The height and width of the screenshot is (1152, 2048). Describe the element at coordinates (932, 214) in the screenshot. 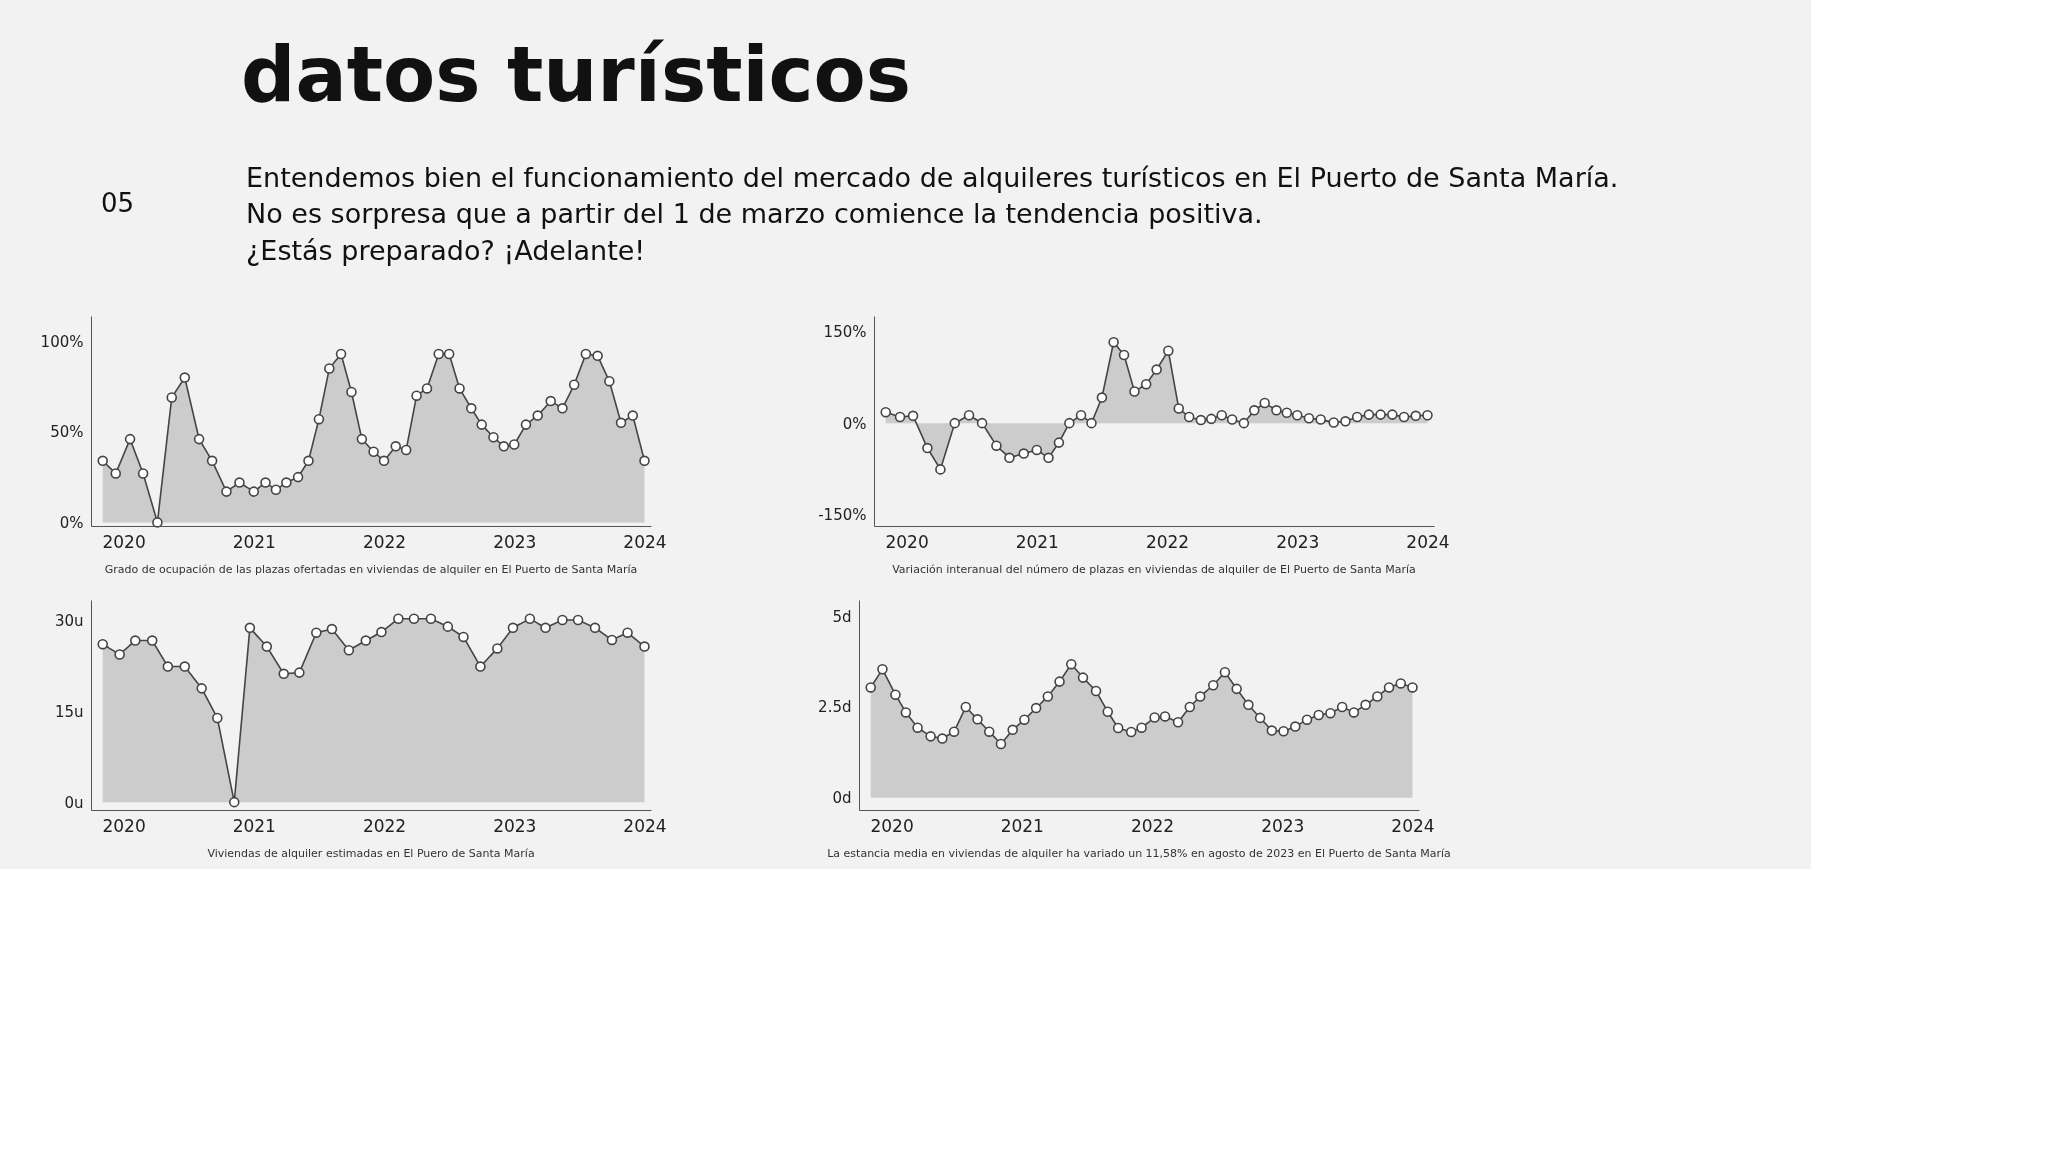

I see `text: Entendemos bien el funcionamiento del mercado de alquileres turísticos en El Puerto de Santa María. No es sorpresa que a partir del 1 de marzo comience la tendencia positiva. ¿Estás preparado? ¡Adelante!` at that location.